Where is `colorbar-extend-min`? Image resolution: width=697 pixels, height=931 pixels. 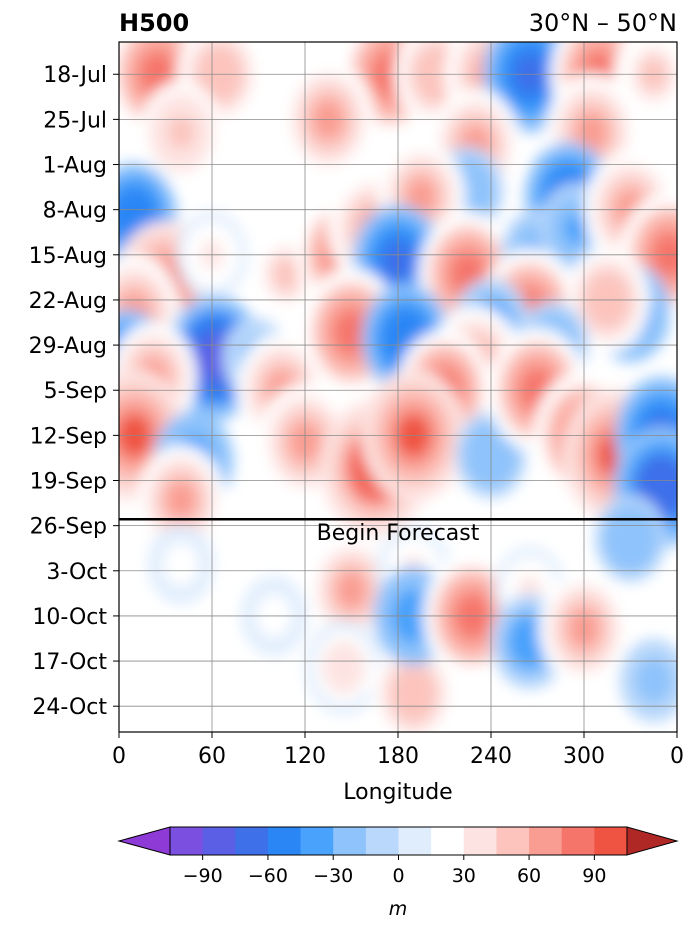
colorbar-extend-min is located at coordinates (144, 841).